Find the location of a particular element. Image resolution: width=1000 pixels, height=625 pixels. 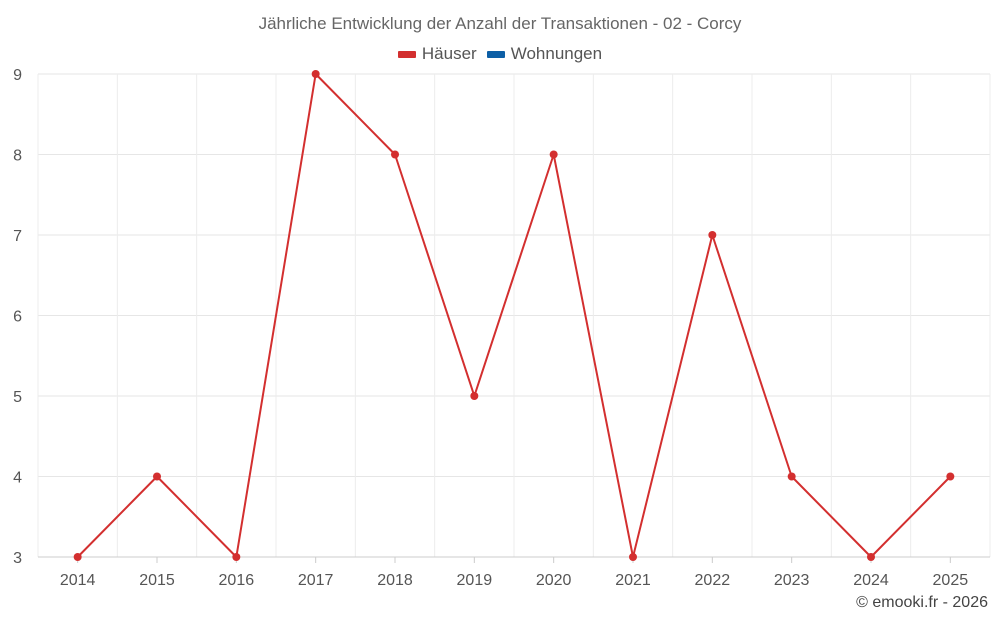

legend-item-haeuser: Häuser is located at coordinates (437, 54).